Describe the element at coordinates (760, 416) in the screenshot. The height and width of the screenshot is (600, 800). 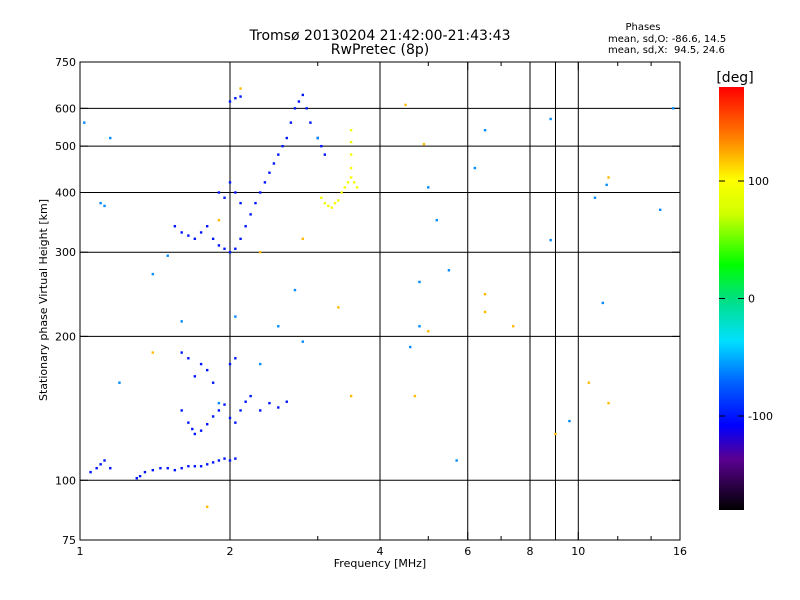
I see `colorbar-tick-label: -100` at that location.